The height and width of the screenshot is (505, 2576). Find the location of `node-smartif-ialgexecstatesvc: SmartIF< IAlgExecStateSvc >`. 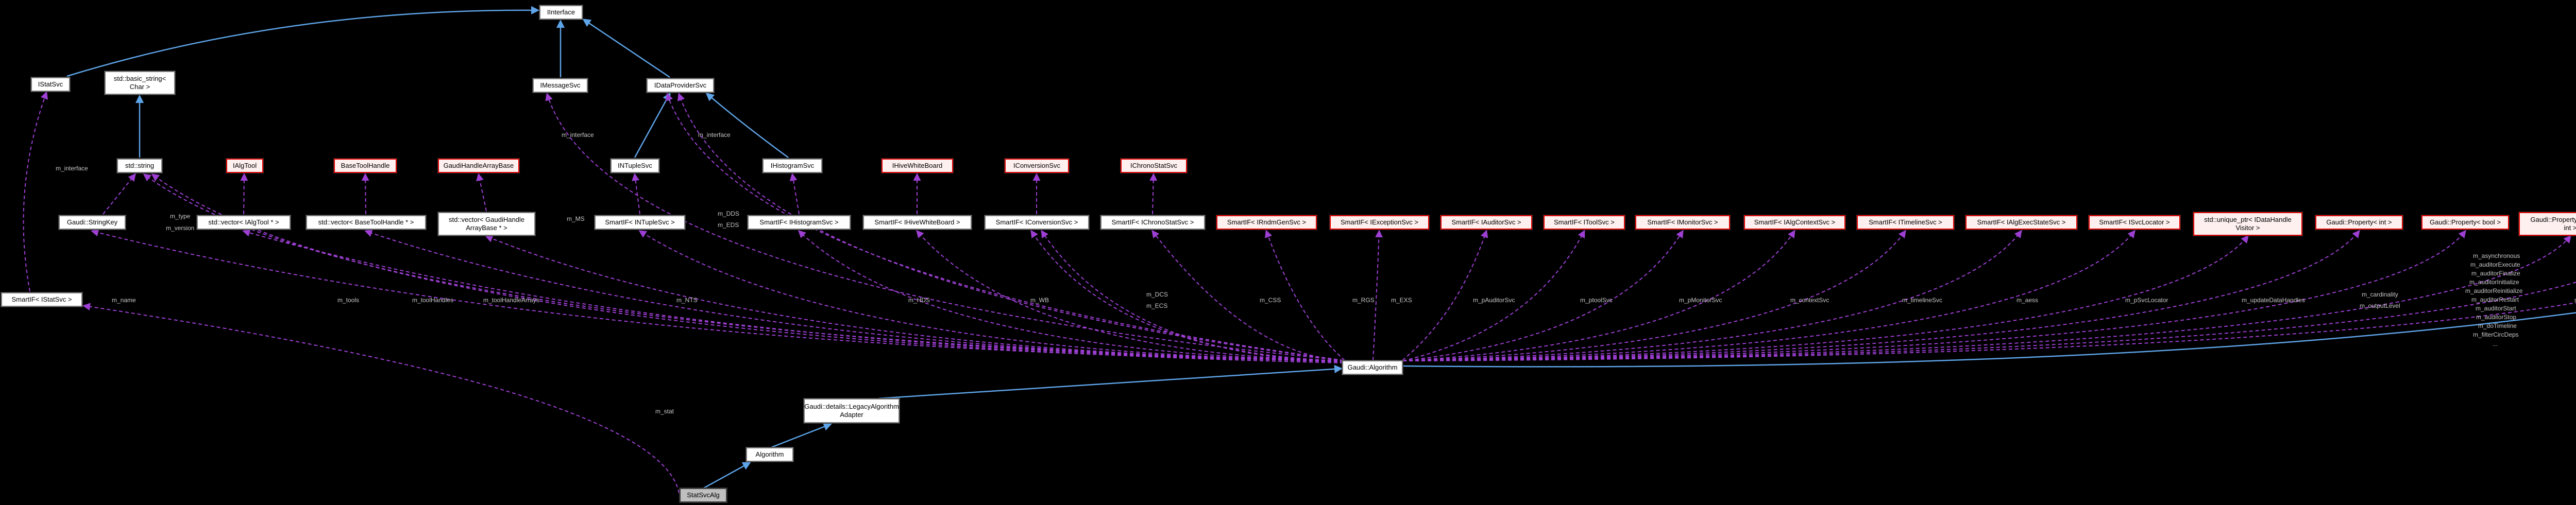

node-smartif-ialgexecstatesvc: SmartIF< IAlgExecStateSvc > is located at coordinates (2021, 222).